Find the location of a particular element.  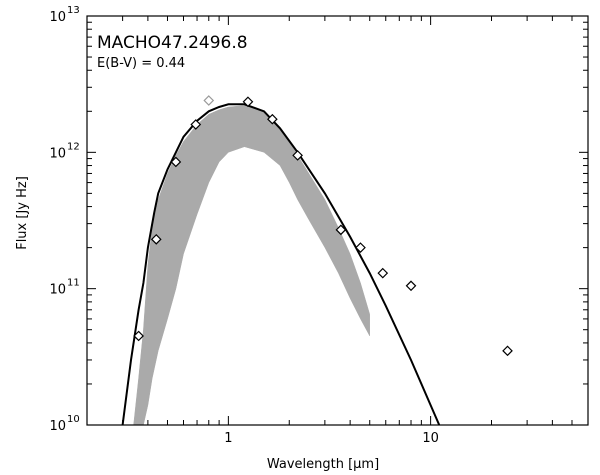

y-tick-label-exponent: 10 is located at coordinates (73, 419).